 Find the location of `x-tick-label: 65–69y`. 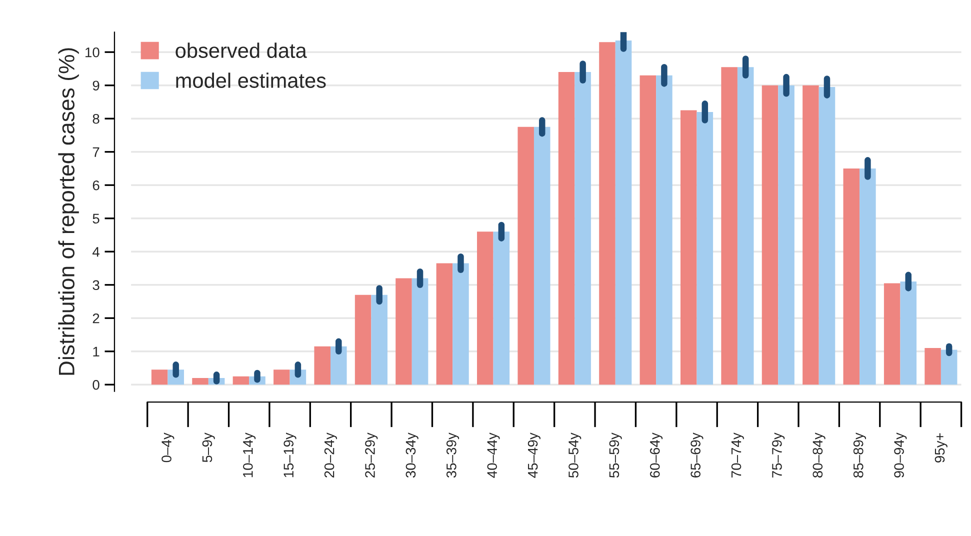

x-tick-label: 65–69y is located at coordinates (697, 455).